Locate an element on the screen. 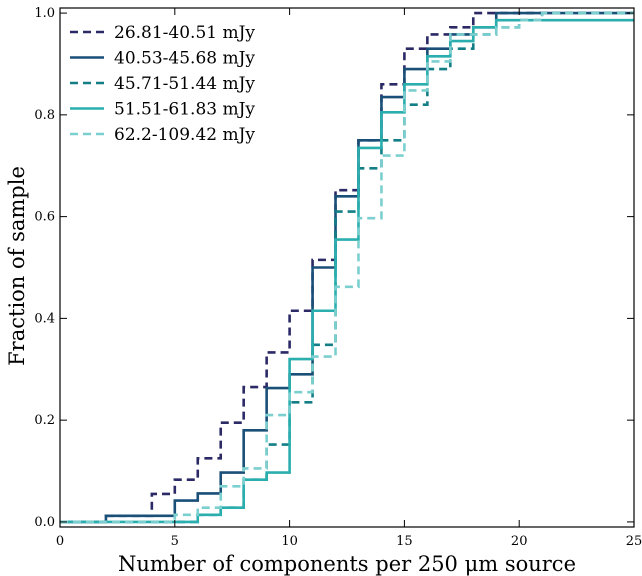 This screenshot has width=642, height=576. y-tick-label-3: 0.6 is located at coordinates (44, 217).